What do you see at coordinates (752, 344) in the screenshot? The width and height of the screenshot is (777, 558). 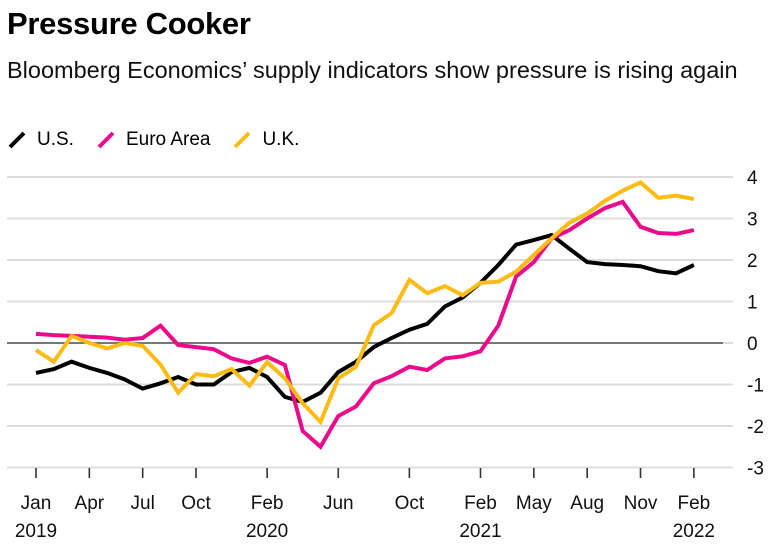 I see `y-tick-label: 0` at bounding box center [752, 344].